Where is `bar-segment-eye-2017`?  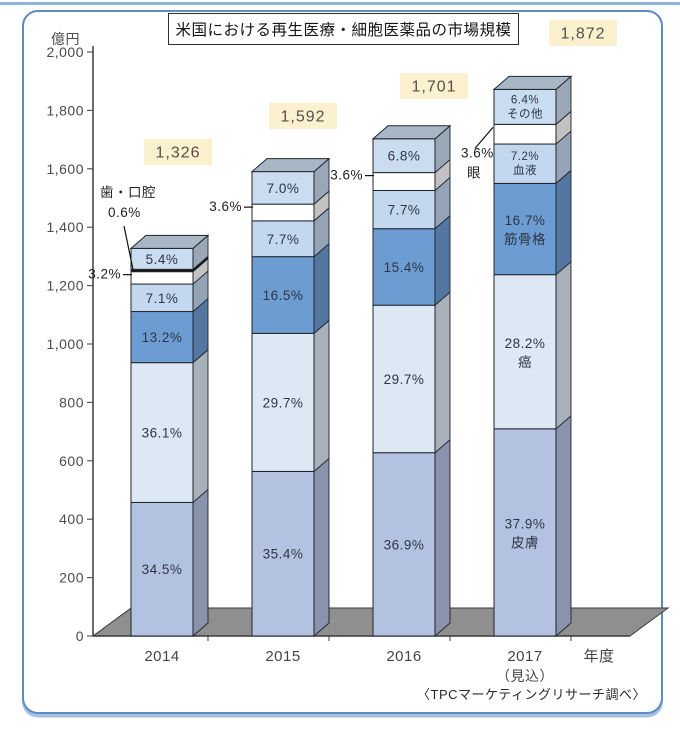
bar-segment-eye-2017 is located at coordinates (525, 134).